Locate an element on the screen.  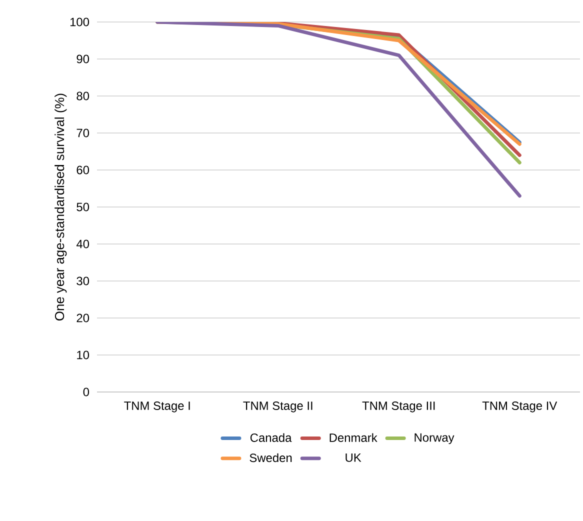
y-tick-label: 0 is located at coordinates (86, 392).